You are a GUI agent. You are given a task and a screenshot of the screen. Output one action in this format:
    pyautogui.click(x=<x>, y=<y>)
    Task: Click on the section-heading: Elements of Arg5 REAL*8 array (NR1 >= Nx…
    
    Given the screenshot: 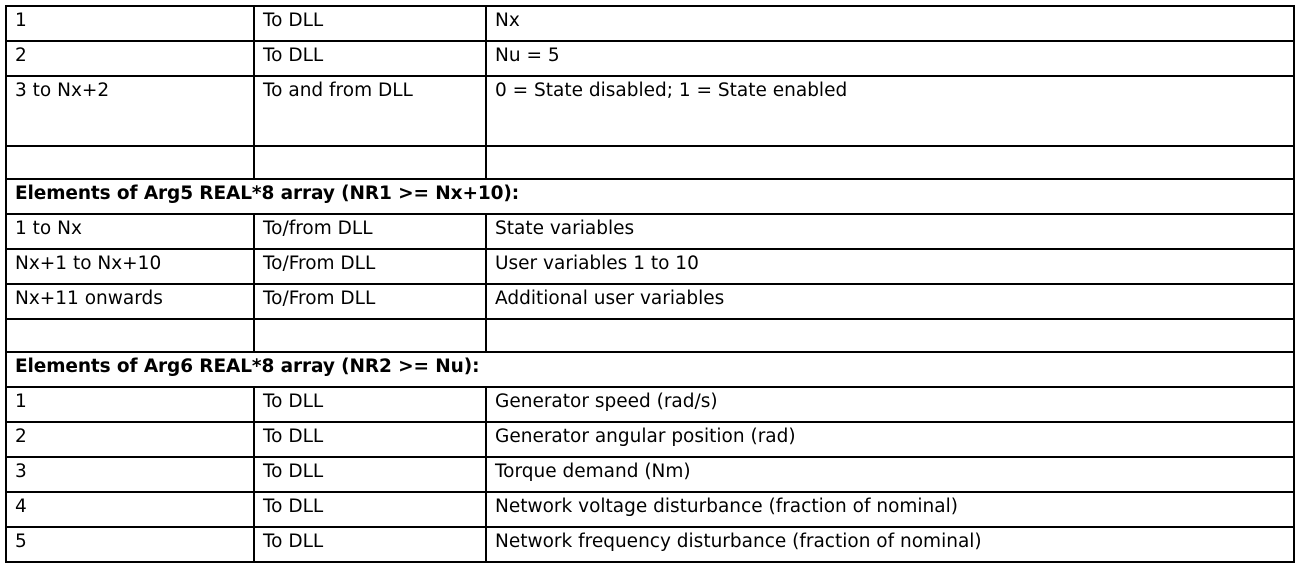 What is the action you would take?
    pyautogui.click(x=650, y=196)
    